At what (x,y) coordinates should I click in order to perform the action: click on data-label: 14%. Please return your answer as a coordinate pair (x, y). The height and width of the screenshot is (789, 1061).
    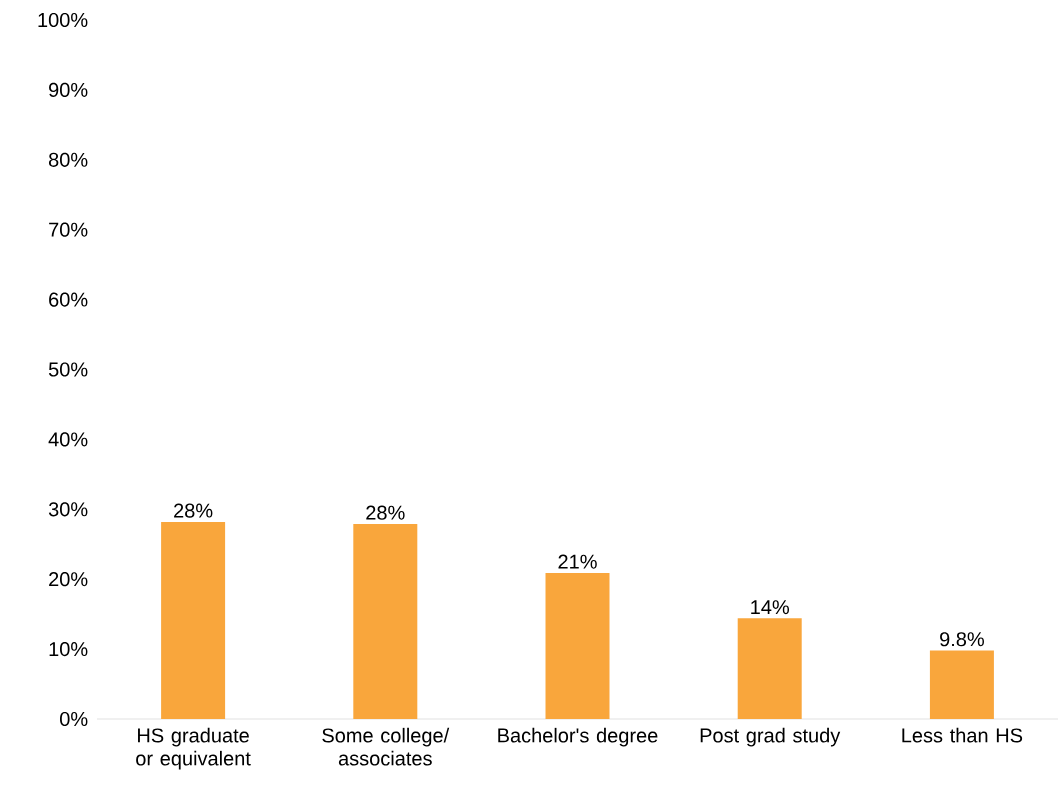
    Looking at the image, I should click on (770, 607).